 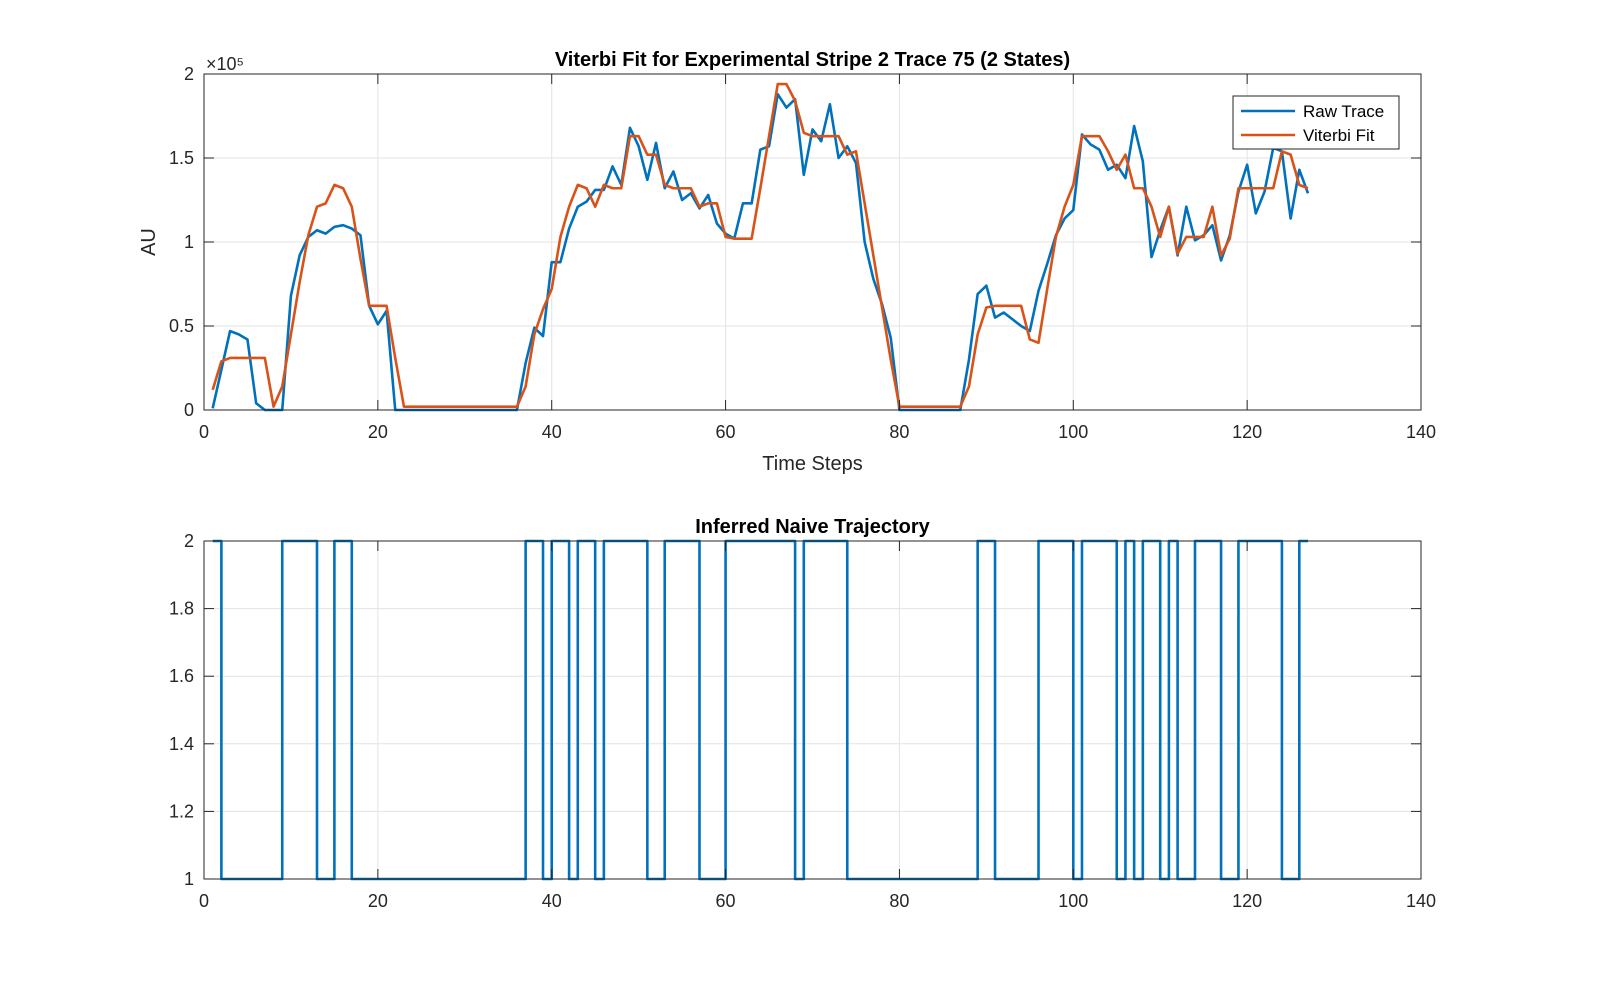 I want to click on y-exponent-label: ×10⁵, so click(x=225, y=64).